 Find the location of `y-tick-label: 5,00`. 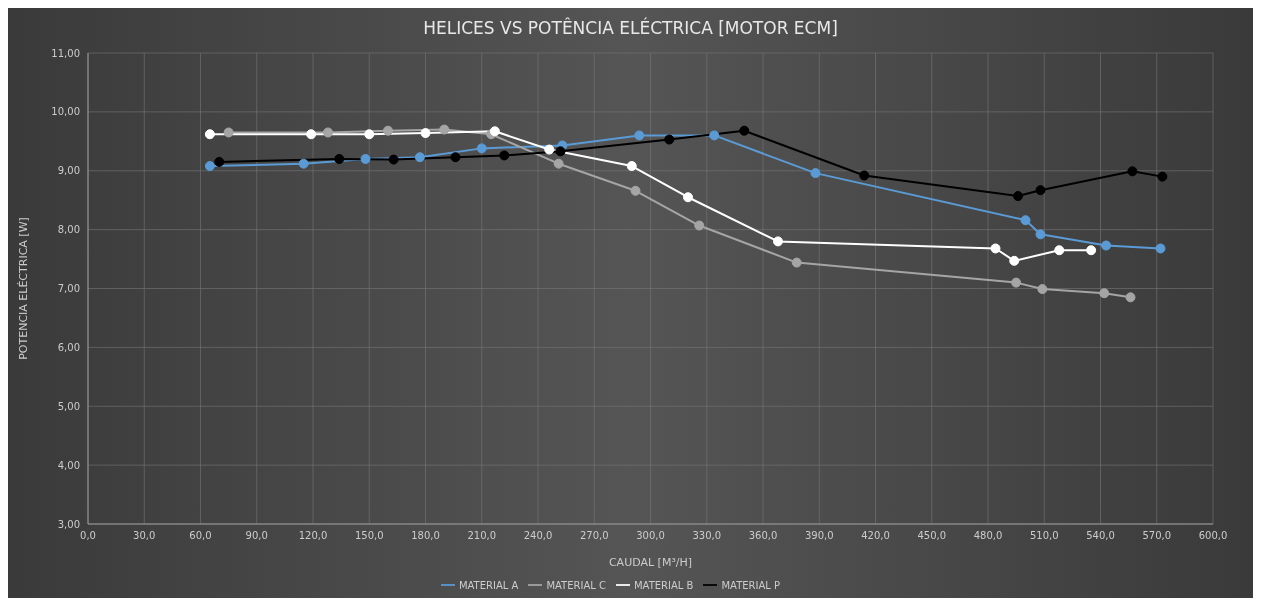

y-tick-label: 5,00 is located at coordinates (68, 406).